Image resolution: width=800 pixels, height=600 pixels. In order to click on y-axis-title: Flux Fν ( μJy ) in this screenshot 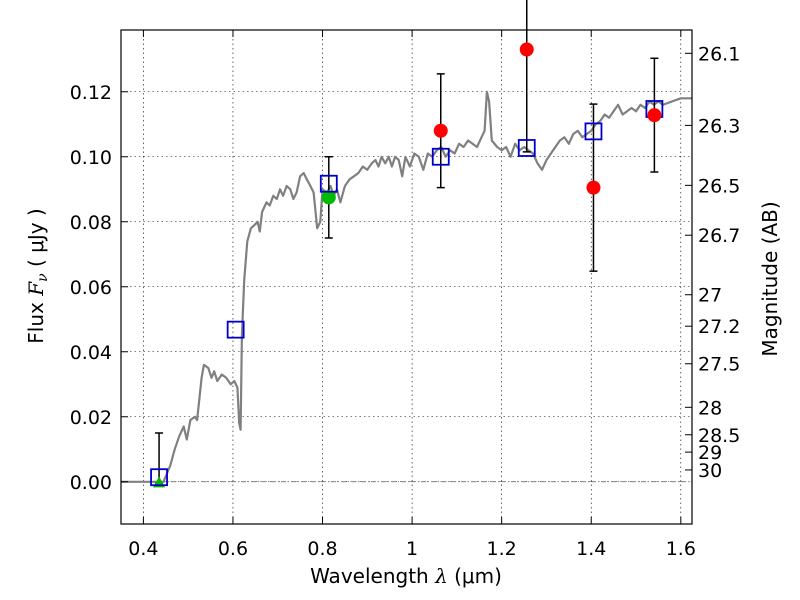, I will do `click(37, 275)`.